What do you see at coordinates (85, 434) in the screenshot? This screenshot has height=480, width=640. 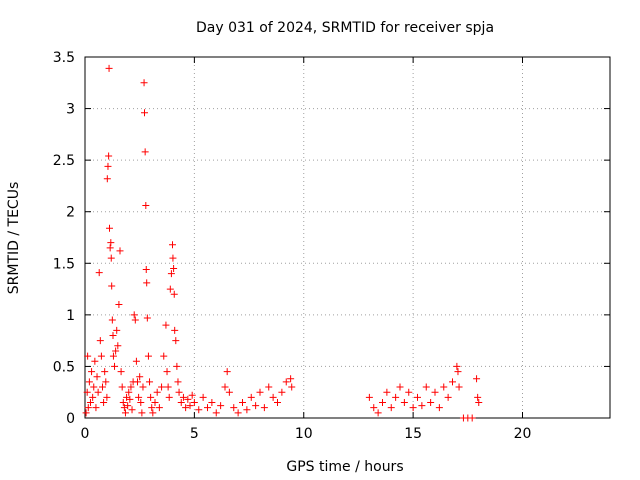 I see `x-tick-label: 0` at bounding box center [85, 434].